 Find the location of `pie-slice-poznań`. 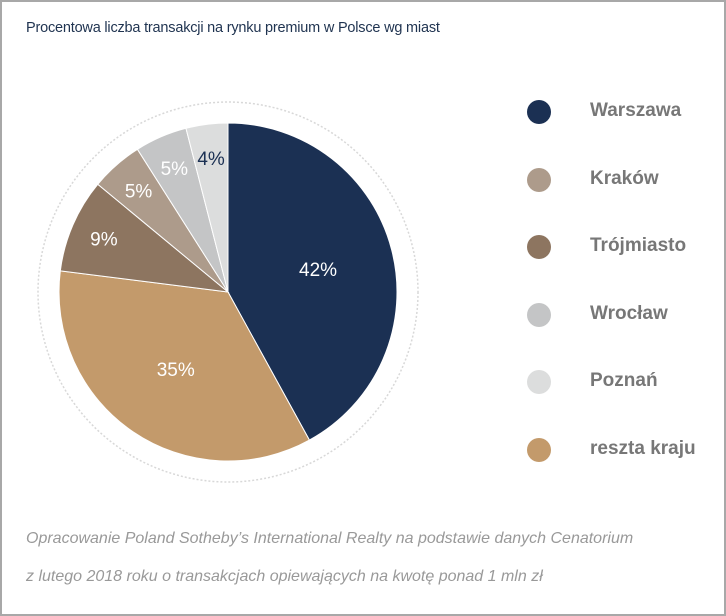

pie-slice-poznań is located at coordinates (207, 207).